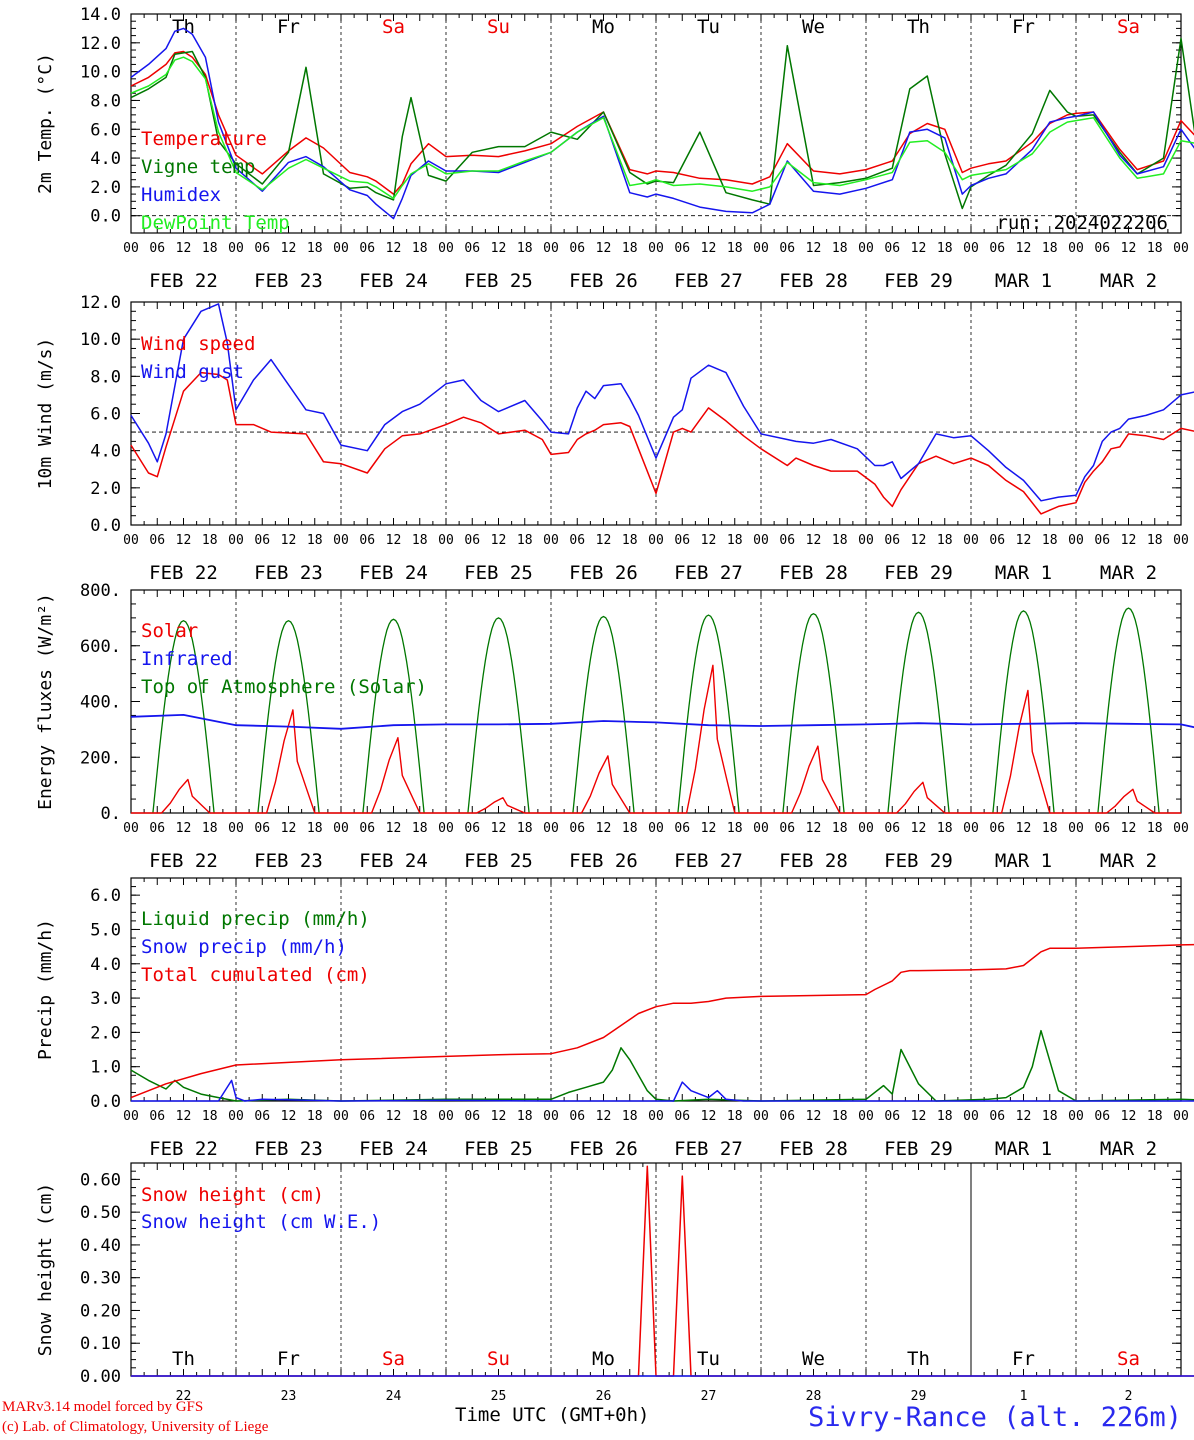 The image size is (1194, 1440). Describe the element at coordinates (656, 739) in the screenshot. I see `energy-series-solar` at that location.